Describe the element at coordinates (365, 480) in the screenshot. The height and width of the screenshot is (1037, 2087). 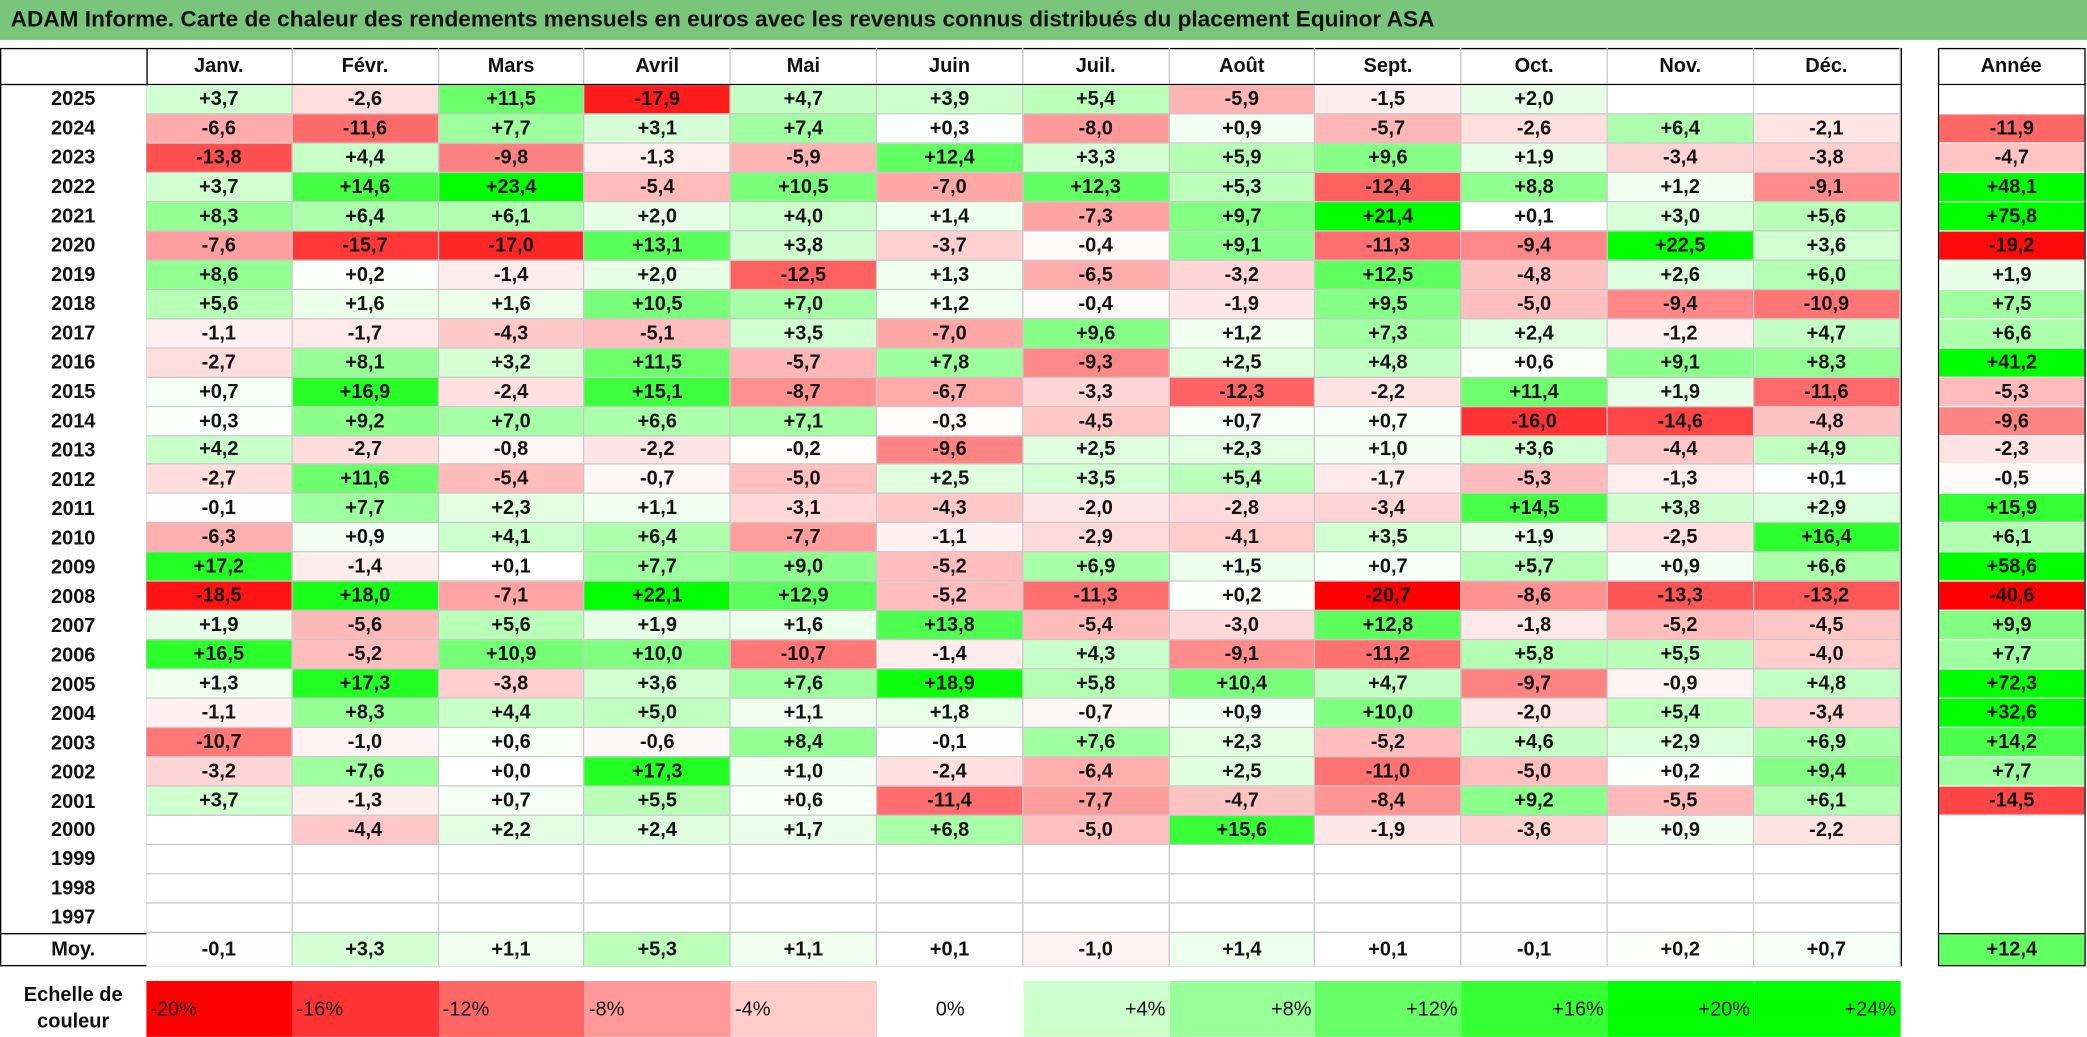
I see `heat-cell: +11,6` at that location.